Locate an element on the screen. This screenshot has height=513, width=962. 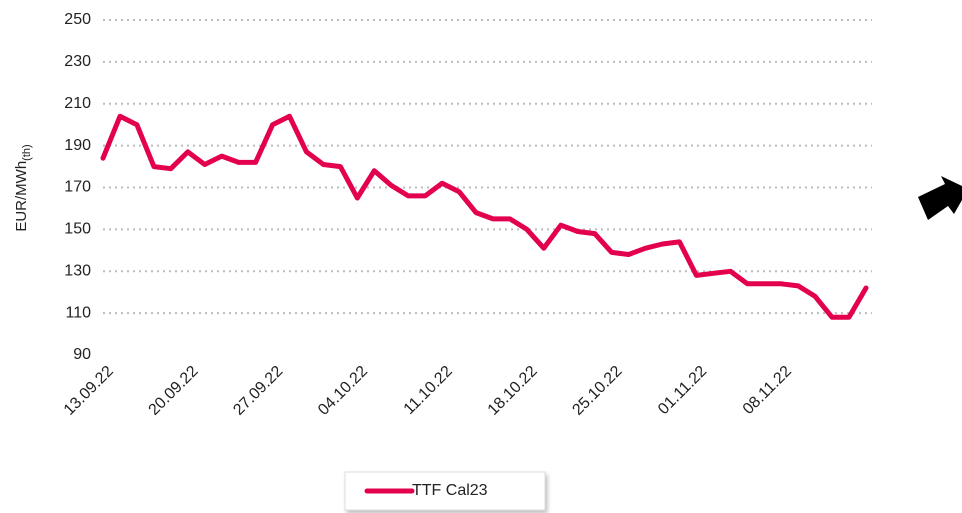
y-tick-label: 150 is located at coordinates (77, 229).